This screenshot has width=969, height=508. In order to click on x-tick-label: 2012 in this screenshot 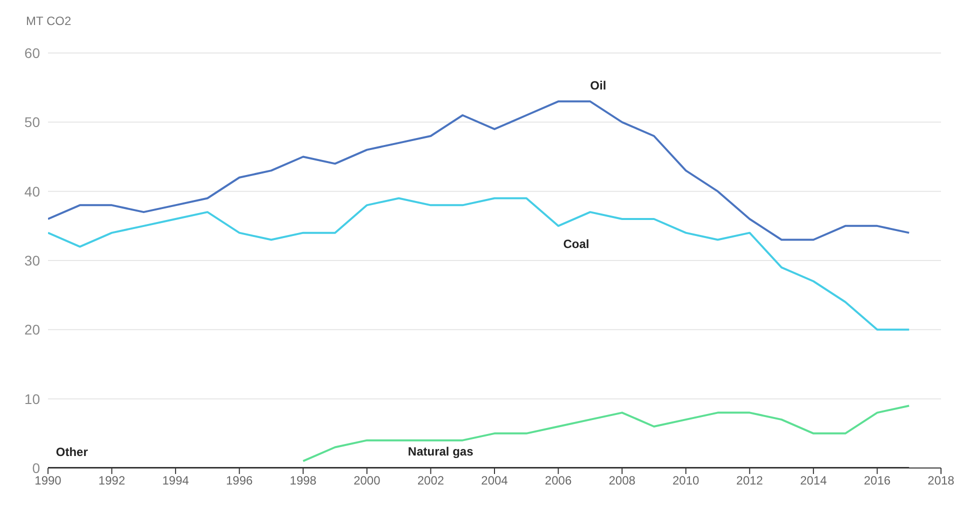, I will do `click(750, 481)`.